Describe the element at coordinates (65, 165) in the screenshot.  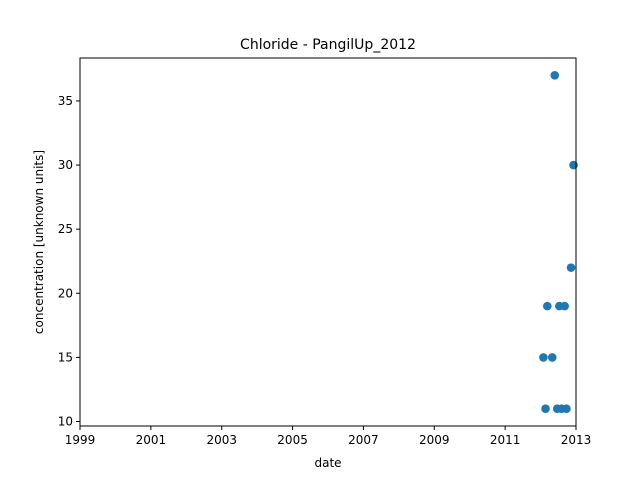
I see `y-tick-label: 30` at that location.